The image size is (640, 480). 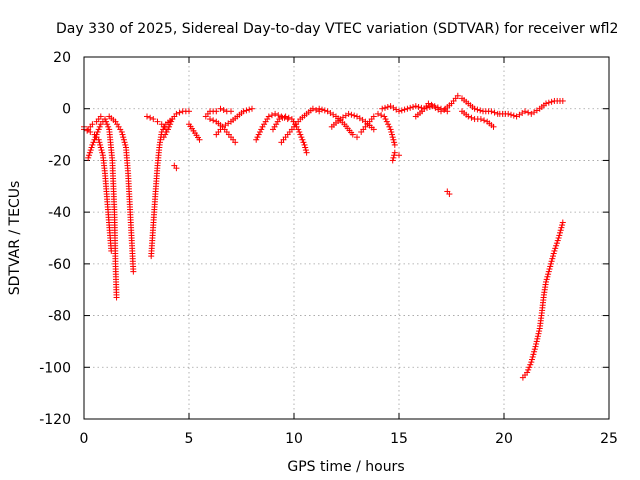 What do you see at coordinates (176, 124) in the screenshot?
I see `series-arc-f` at bounding box center [176, 124].